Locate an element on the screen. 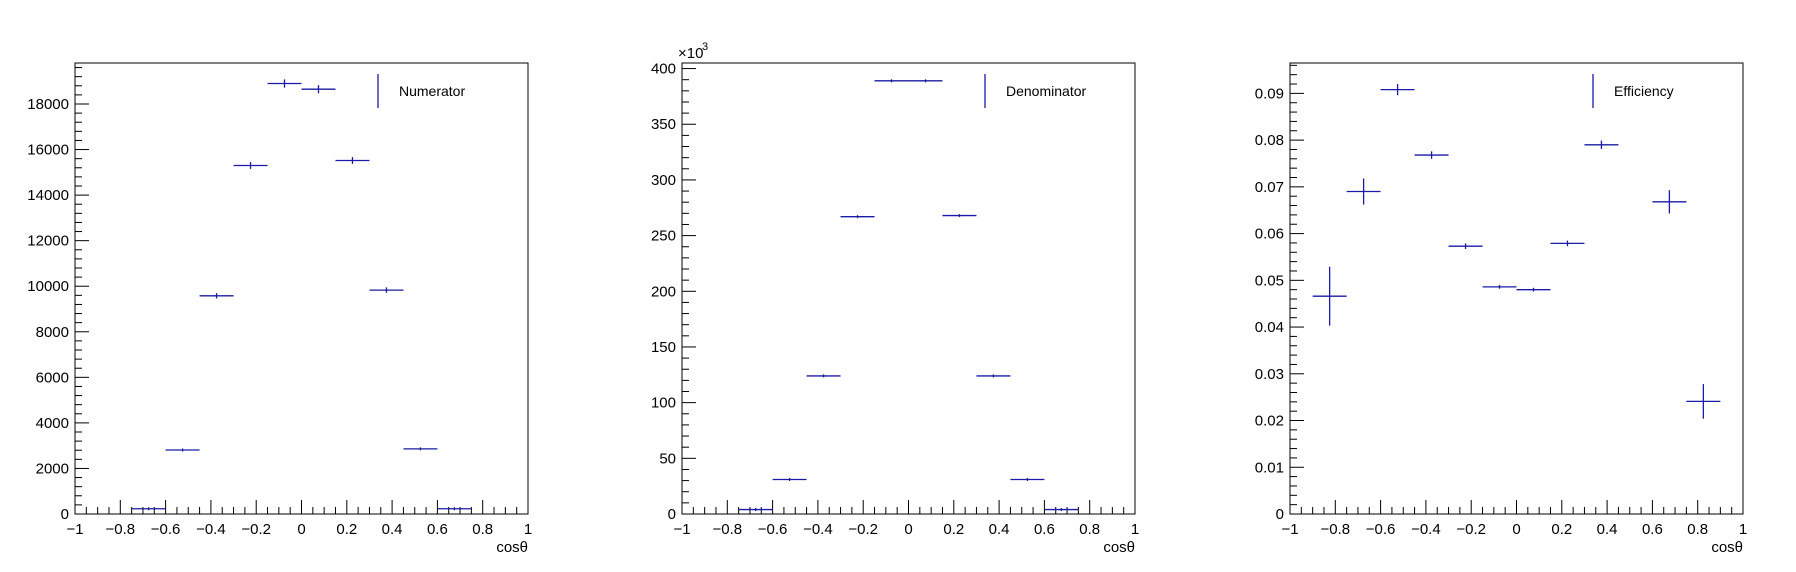 Image resolution: width=1796 pixels, height=572 pixels. legend-label: Denominator is located at coordinates (1046, 91).